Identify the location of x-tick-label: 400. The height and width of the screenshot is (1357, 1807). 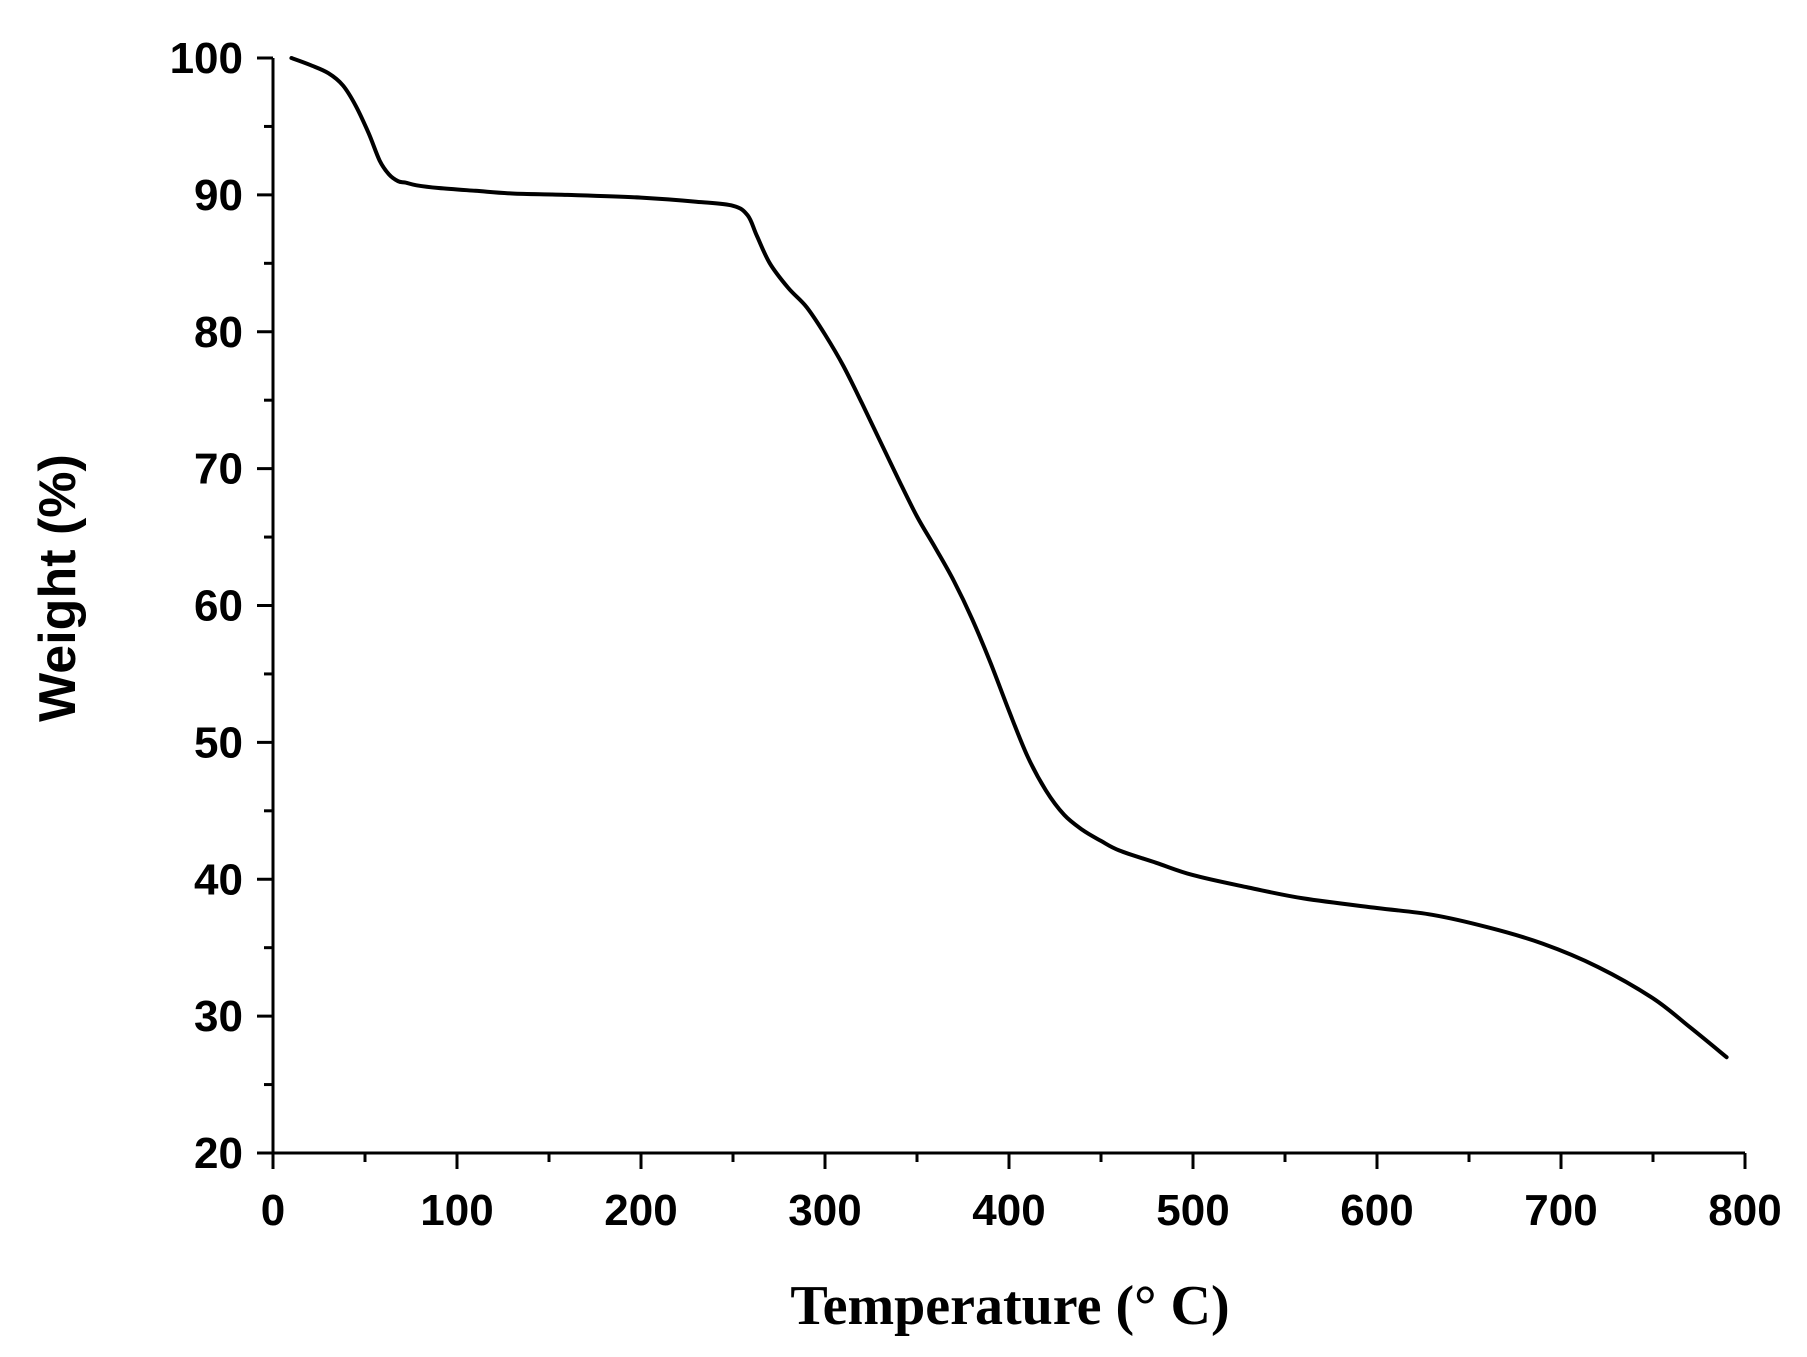
(1008, 1210).